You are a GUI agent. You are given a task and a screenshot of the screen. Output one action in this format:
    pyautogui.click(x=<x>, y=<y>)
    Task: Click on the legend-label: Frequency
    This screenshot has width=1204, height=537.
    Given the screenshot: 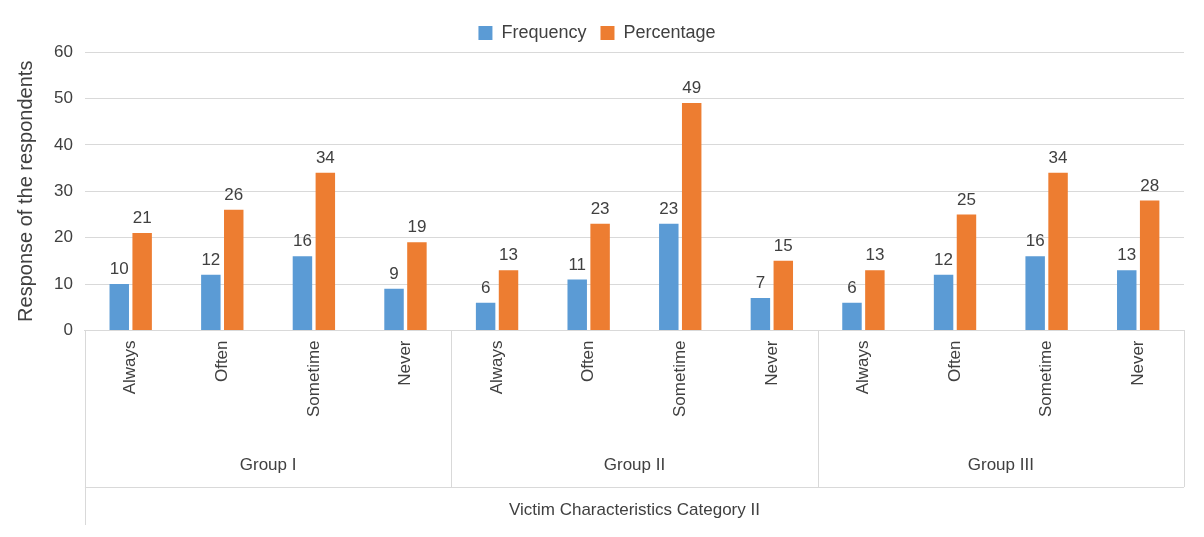 What is the action you would take?
    pyautogui.click(x=544, y=31)
    